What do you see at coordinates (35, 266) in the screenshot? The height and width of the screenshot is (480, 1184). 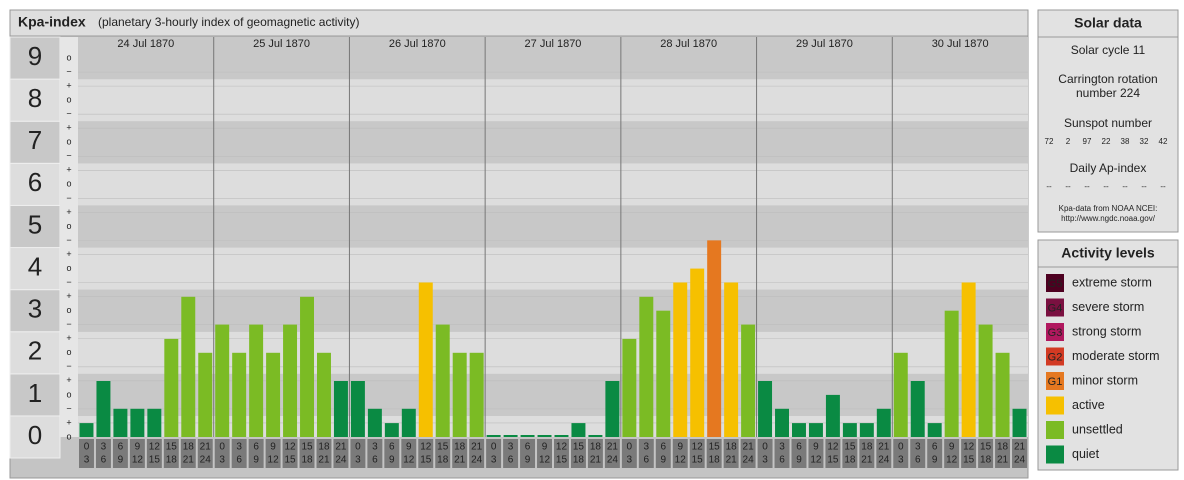 I see `y-tick-label: 4` at bounding box center [35, 266].